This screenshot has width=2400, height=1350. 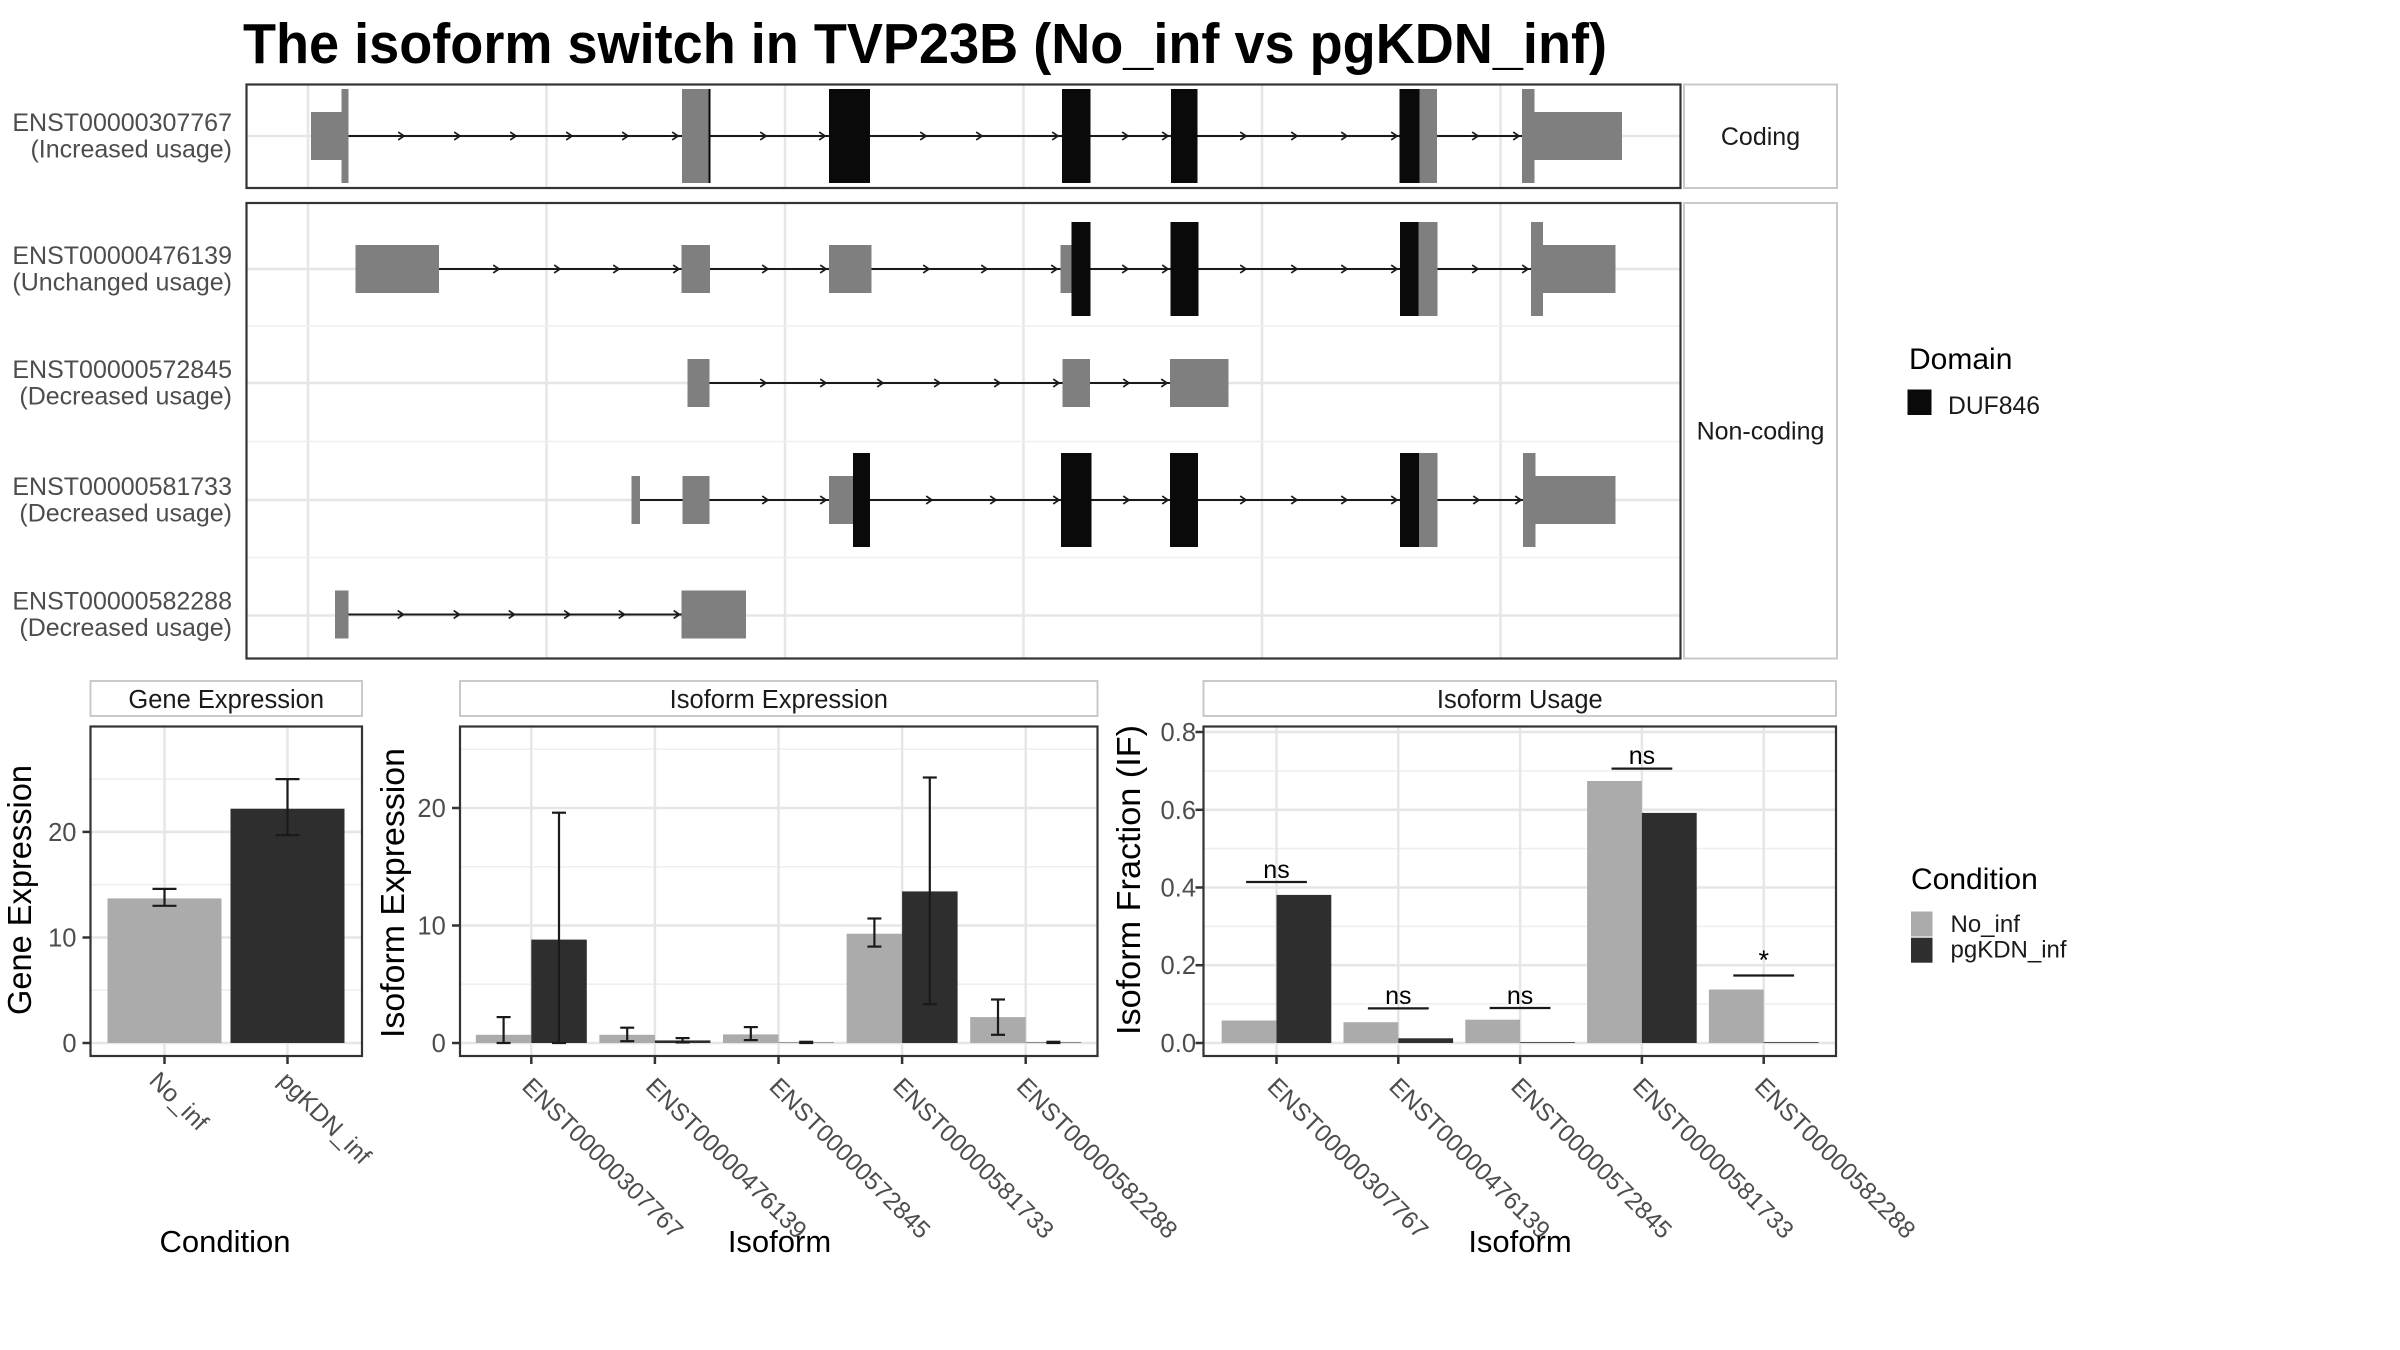 What do you see at coordinates (122, 370) in the screenshot?
I see `svg-text: ENST00000572845` at bounding box center [122, 370].